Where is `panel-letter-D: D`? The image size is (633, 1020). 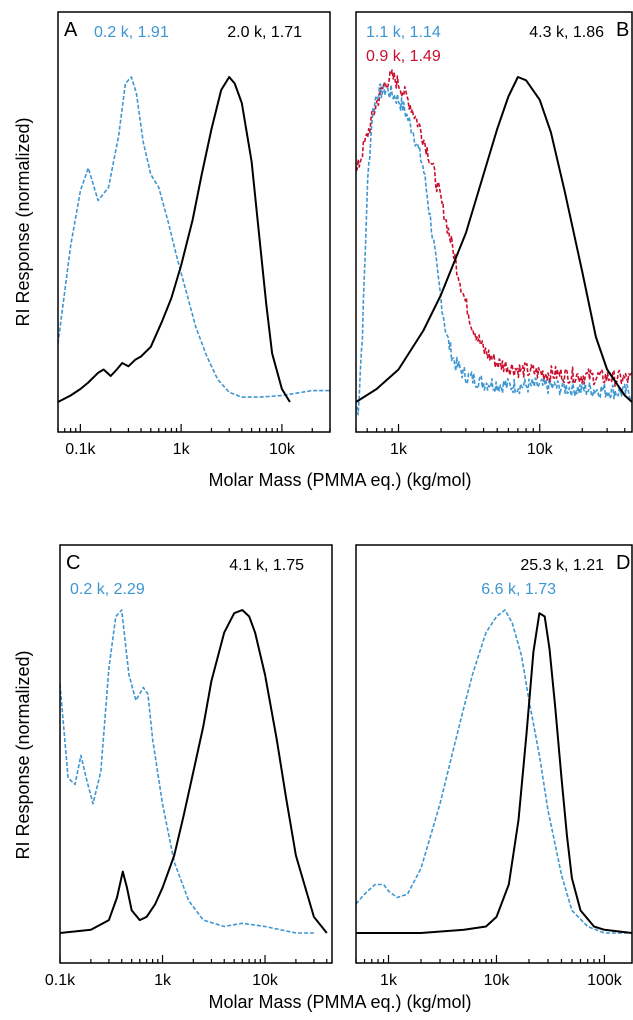
panel-letter-D: D is located at coordinates (623, 563).